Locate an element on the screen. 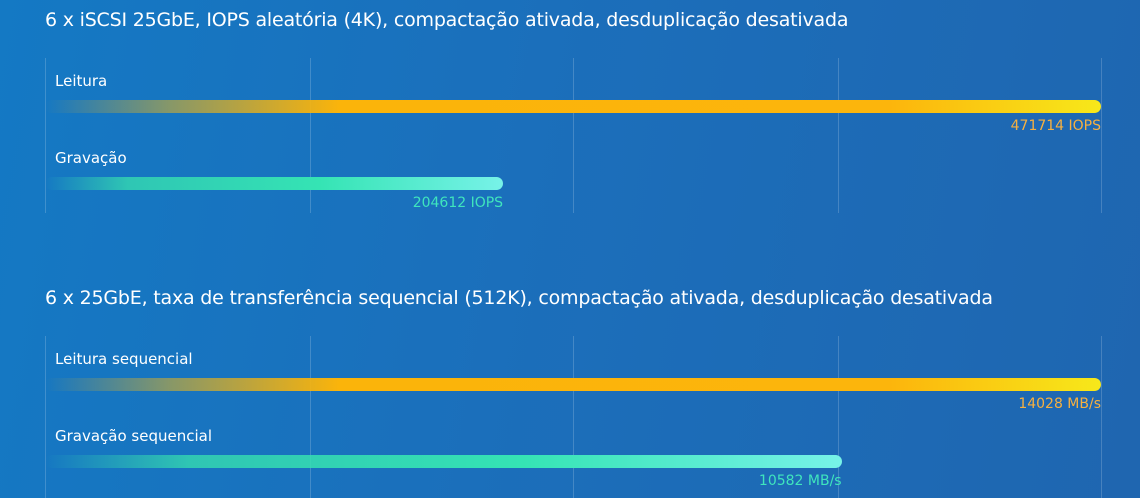  bar-label: Leitura is located at coordinates (81, 81).